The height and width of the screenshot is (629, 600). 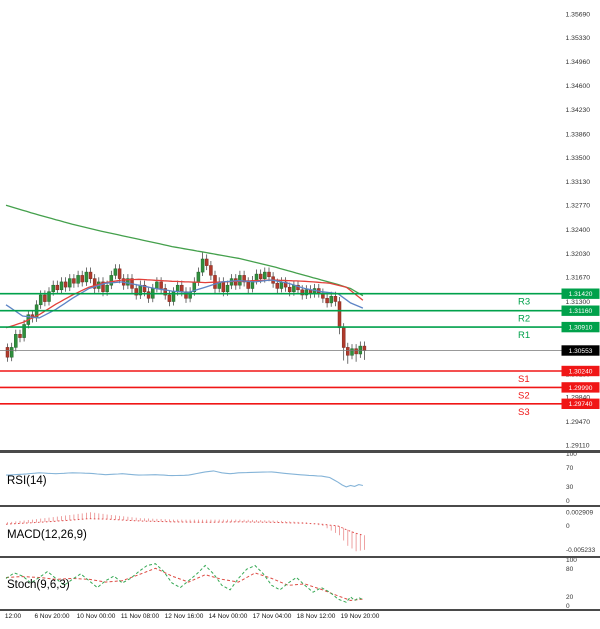 What do you see at coordinates (579, 513) in the screenshot?
I see `svg-text: 0.002909` at bounding box center [579, 513].